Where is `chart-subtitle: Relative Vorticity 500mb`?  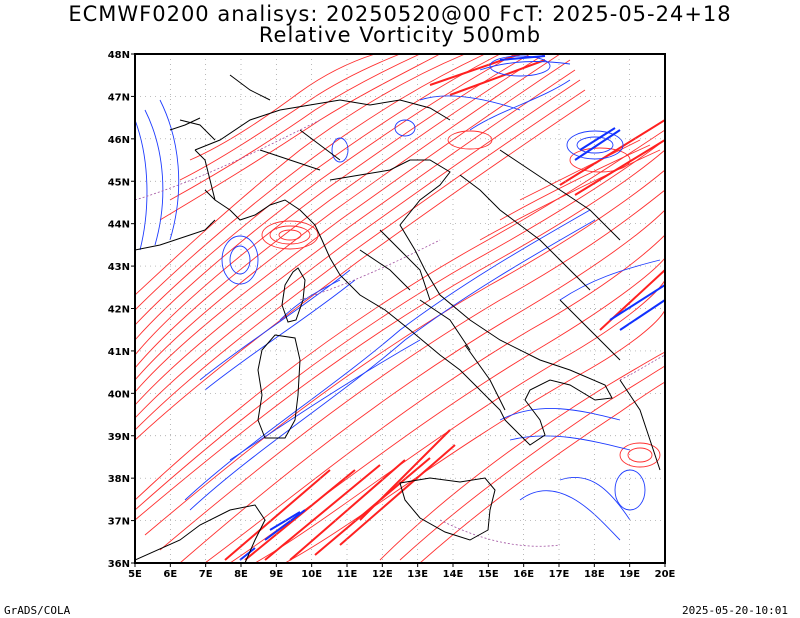
chart-subtitle: Relative Vorticity 500mb is located at coordinates (400, 35).